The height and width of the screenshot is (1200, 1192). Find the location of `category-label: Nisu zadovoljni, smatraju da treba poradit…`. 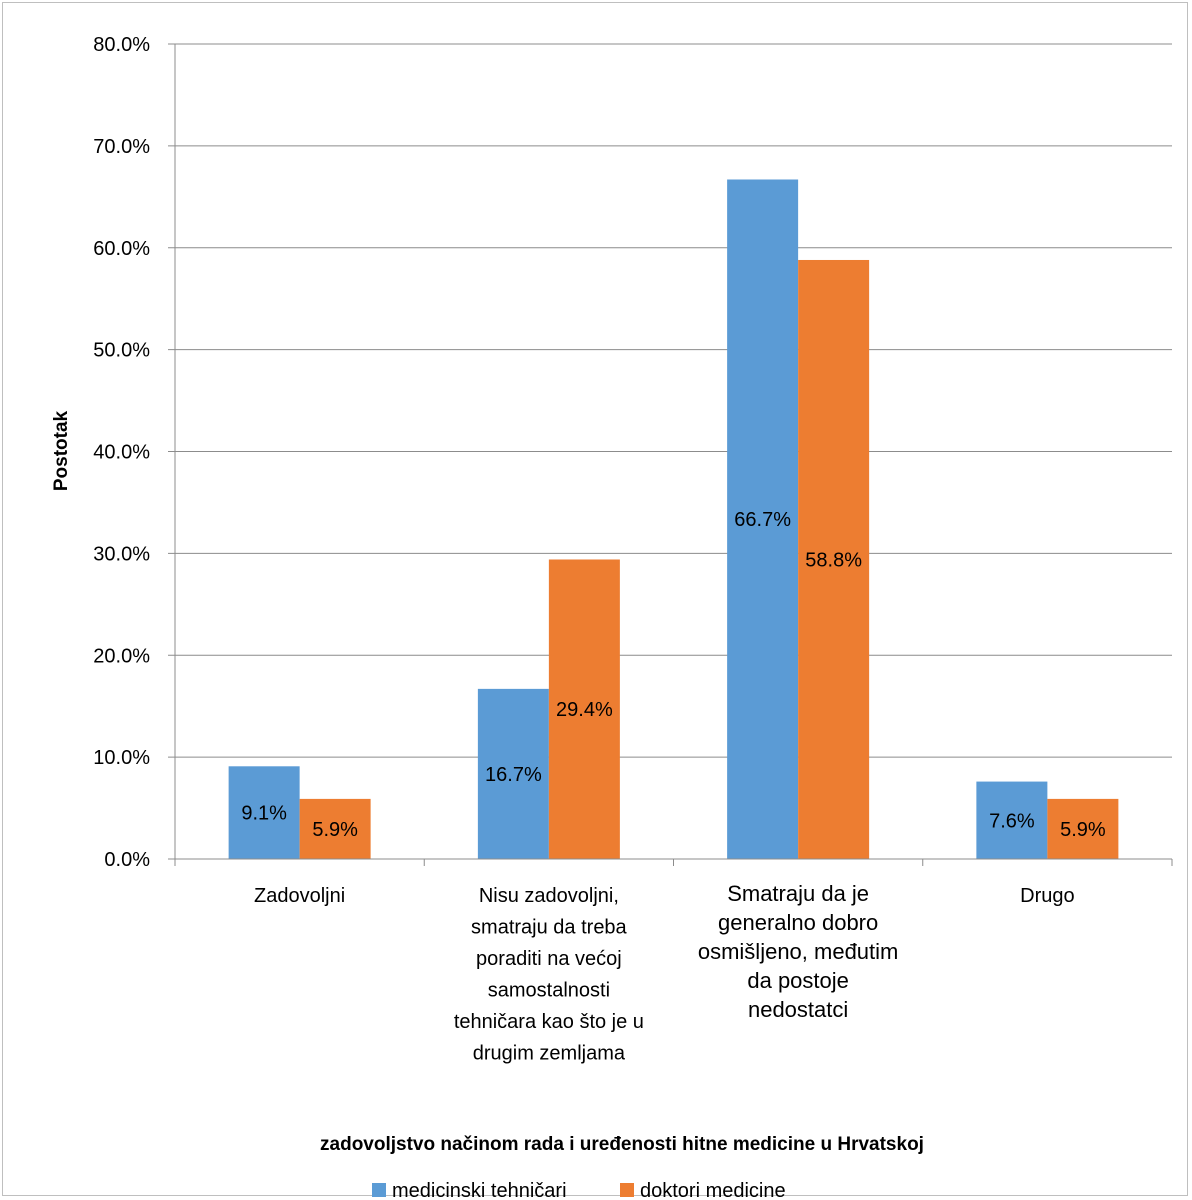

category-label: Nisu zadovoljni, smatraju da treba poradit… is located at coordinates (549, 975).